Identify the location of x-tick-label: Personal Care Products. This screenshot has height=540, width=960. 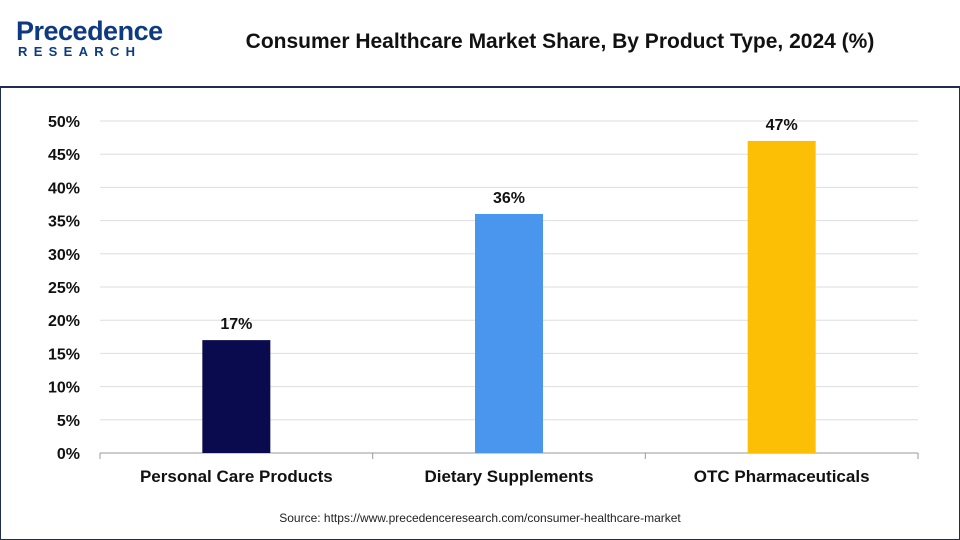
(236, 476).